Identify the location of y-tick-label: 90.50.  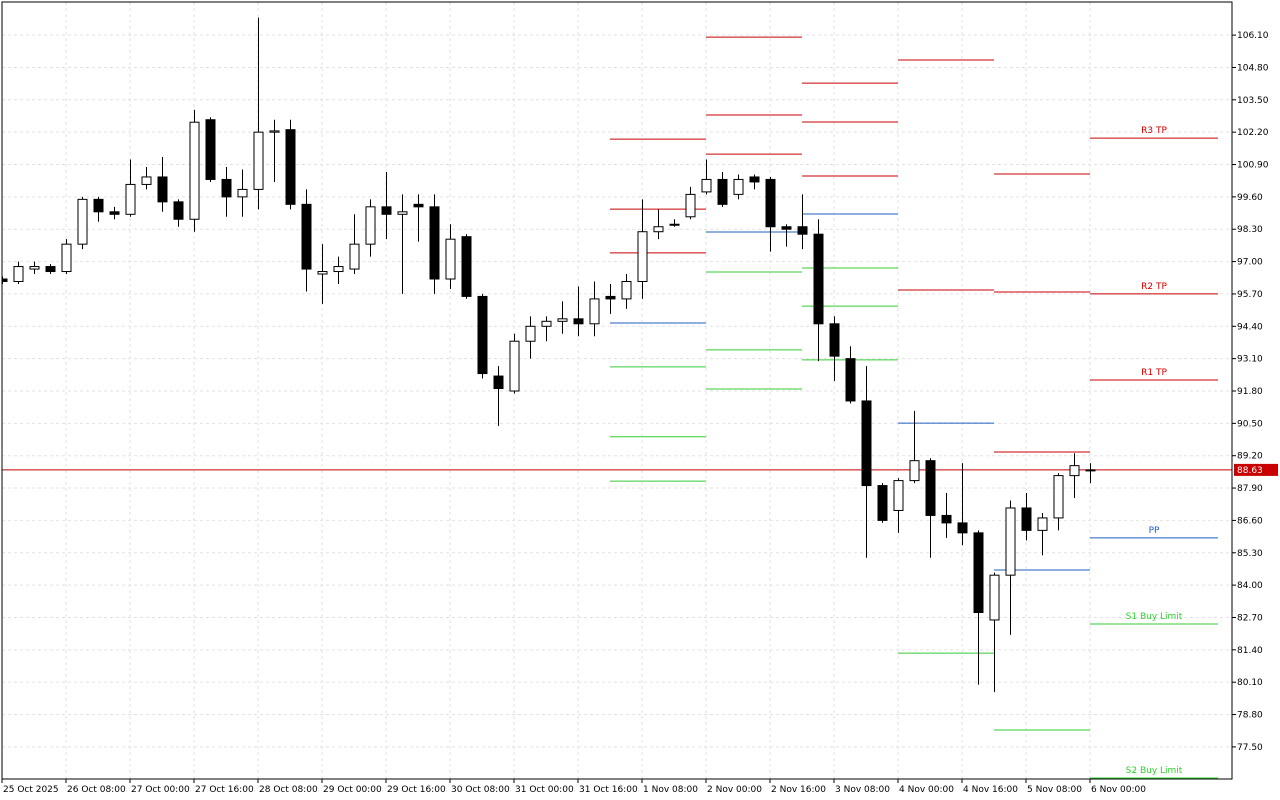
(1250, 424).